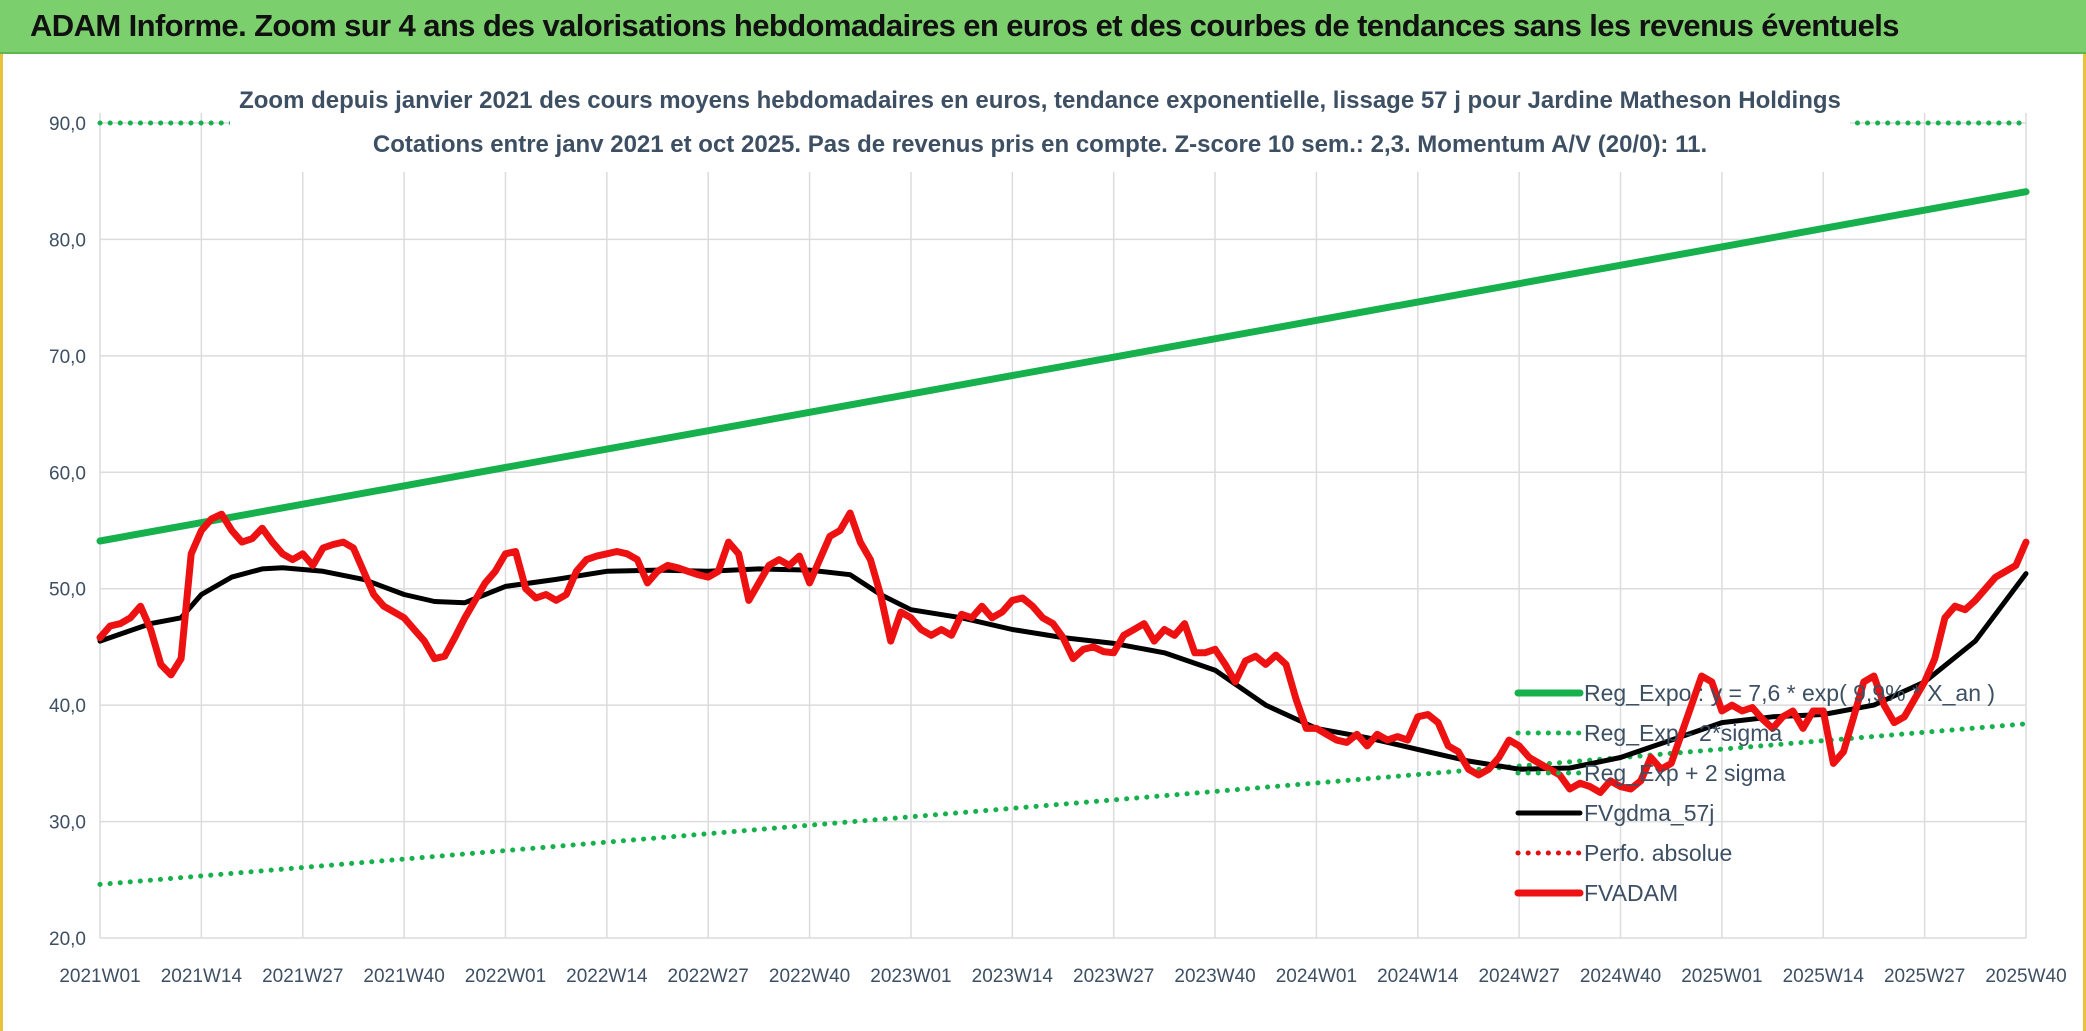  I want to click on x-tick-label: 2025W14, so click(1824, 976).